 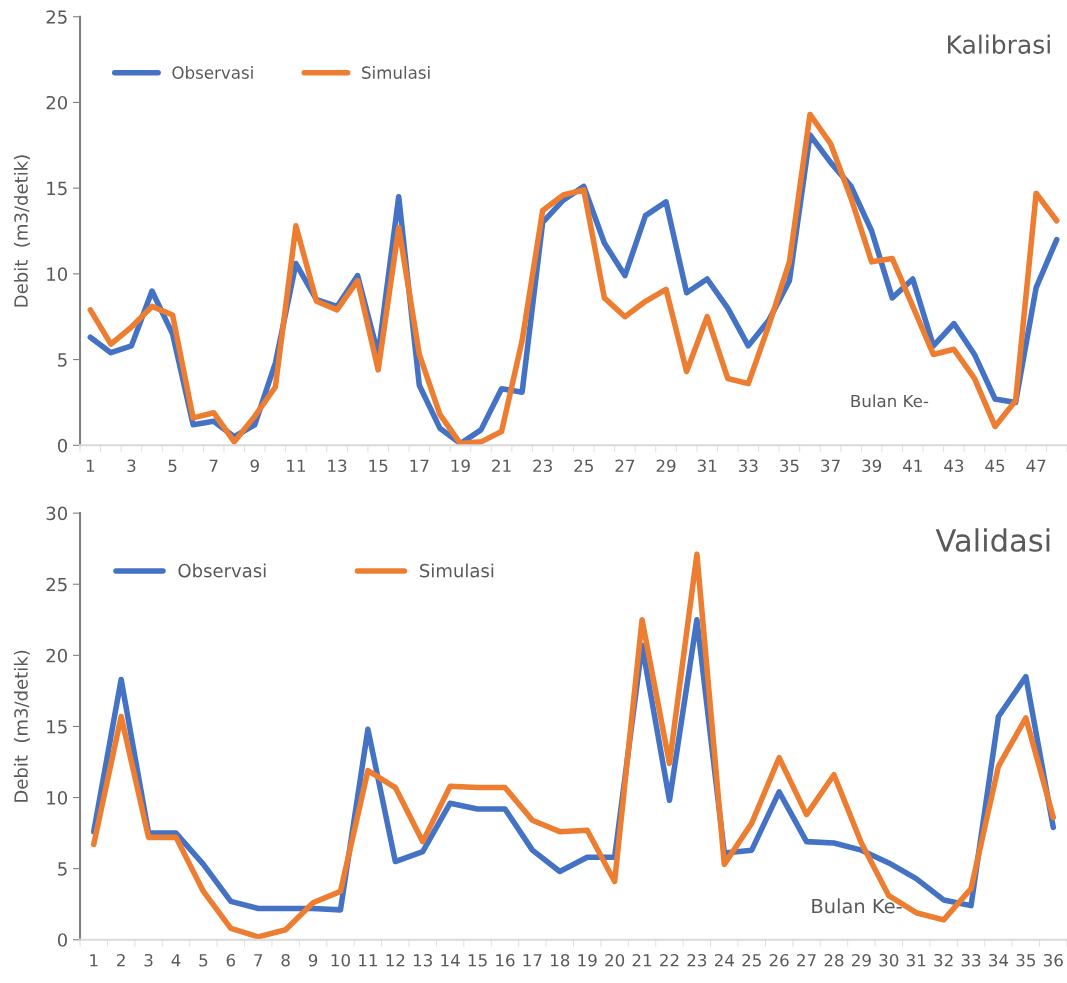 What do you see at coordinates (231, 960) in the screenshot?
I see `x-tick-label: 6` at bounding box center [231, 960].